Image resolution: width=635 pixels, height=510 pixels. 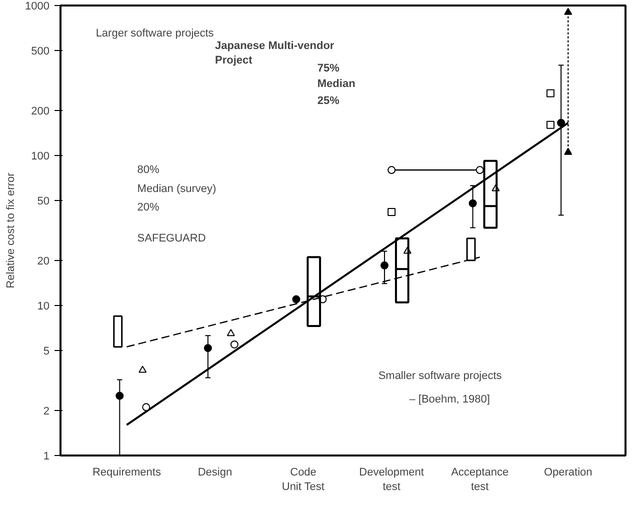 I want to click on annotation: Larger software projects, so click(x=155, y=34).